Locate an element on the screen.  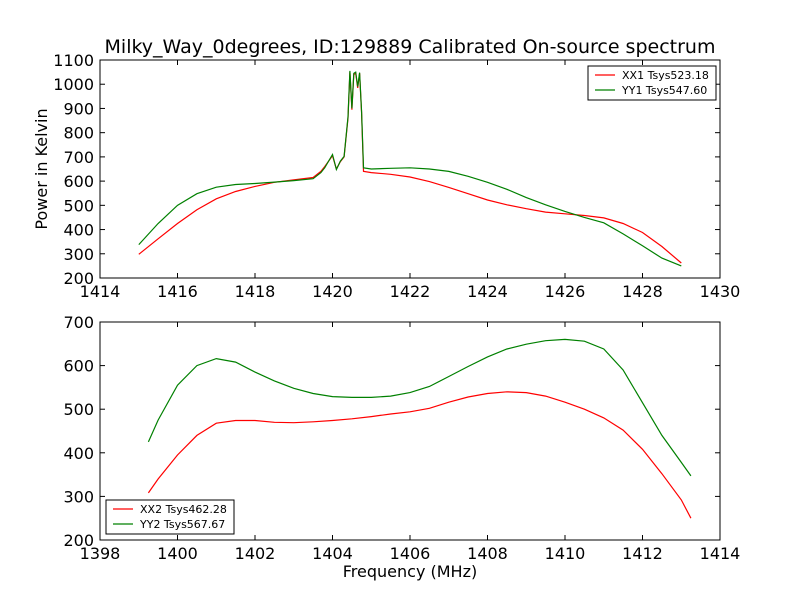
top-x-tick-label: 1428 is located at coordinates (642, 291).